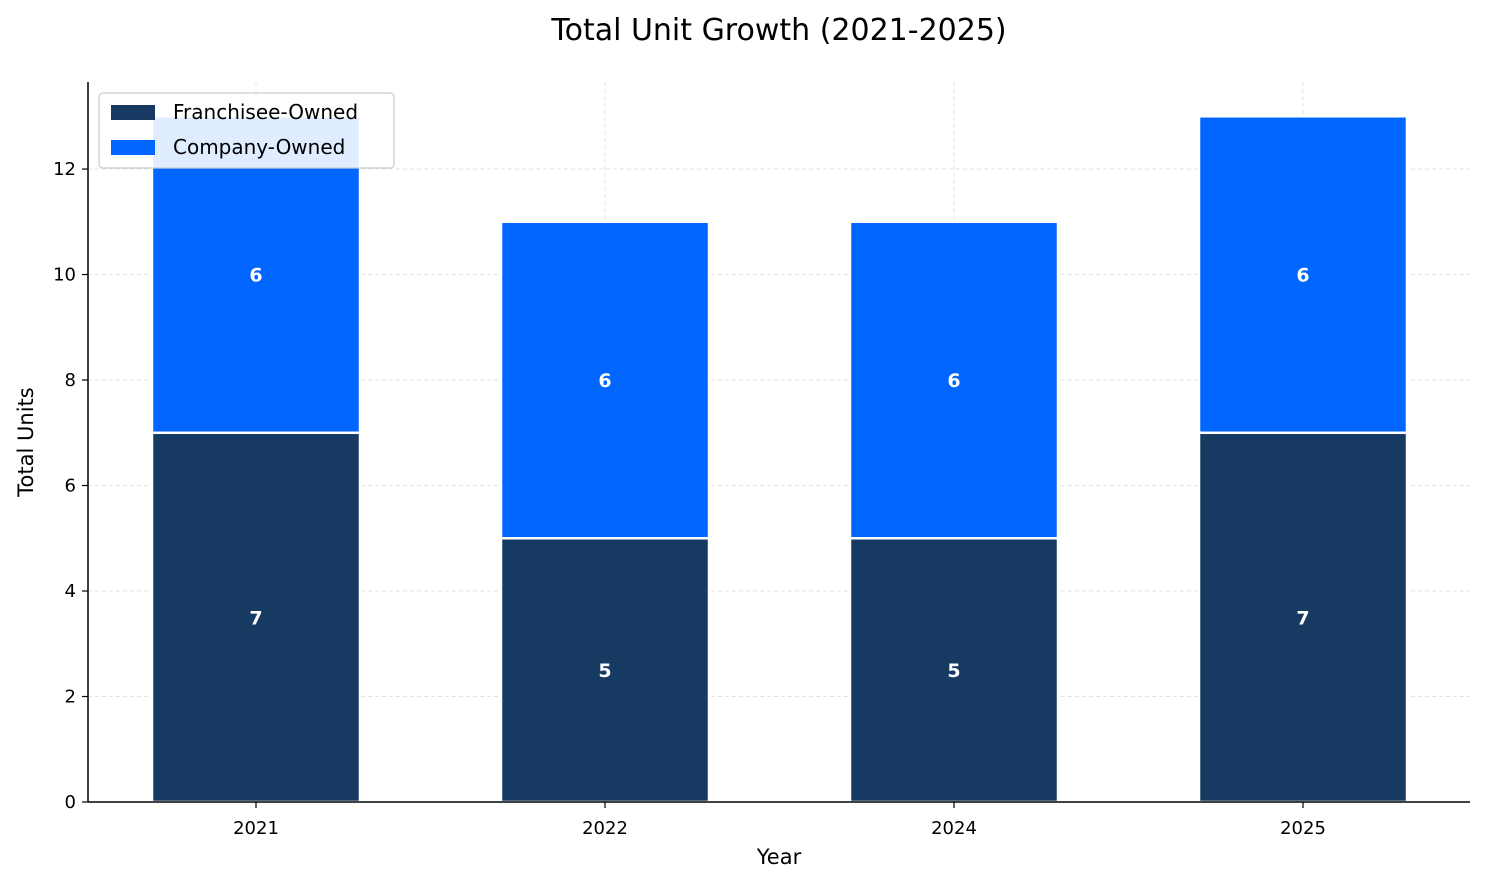  Describe the element at coordinates (265, 112) in the screenshot. I see `legend-entry-label: Franchisee-Owned` at that location.